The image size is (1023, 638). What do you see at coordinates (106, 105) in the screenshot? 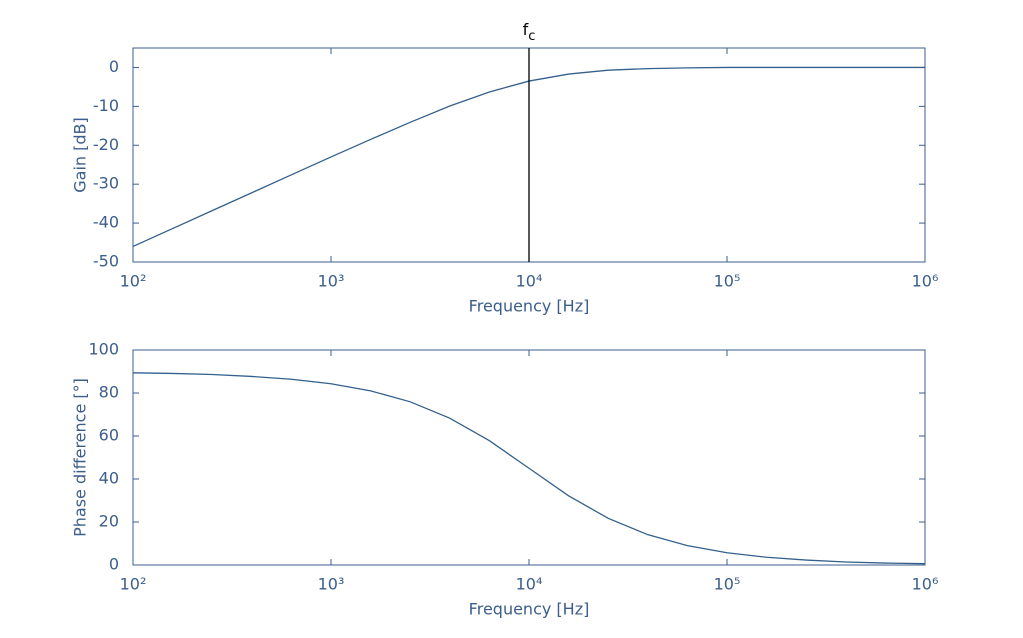
I see `y-tick-label: -10` at bounding box center [106, 105].